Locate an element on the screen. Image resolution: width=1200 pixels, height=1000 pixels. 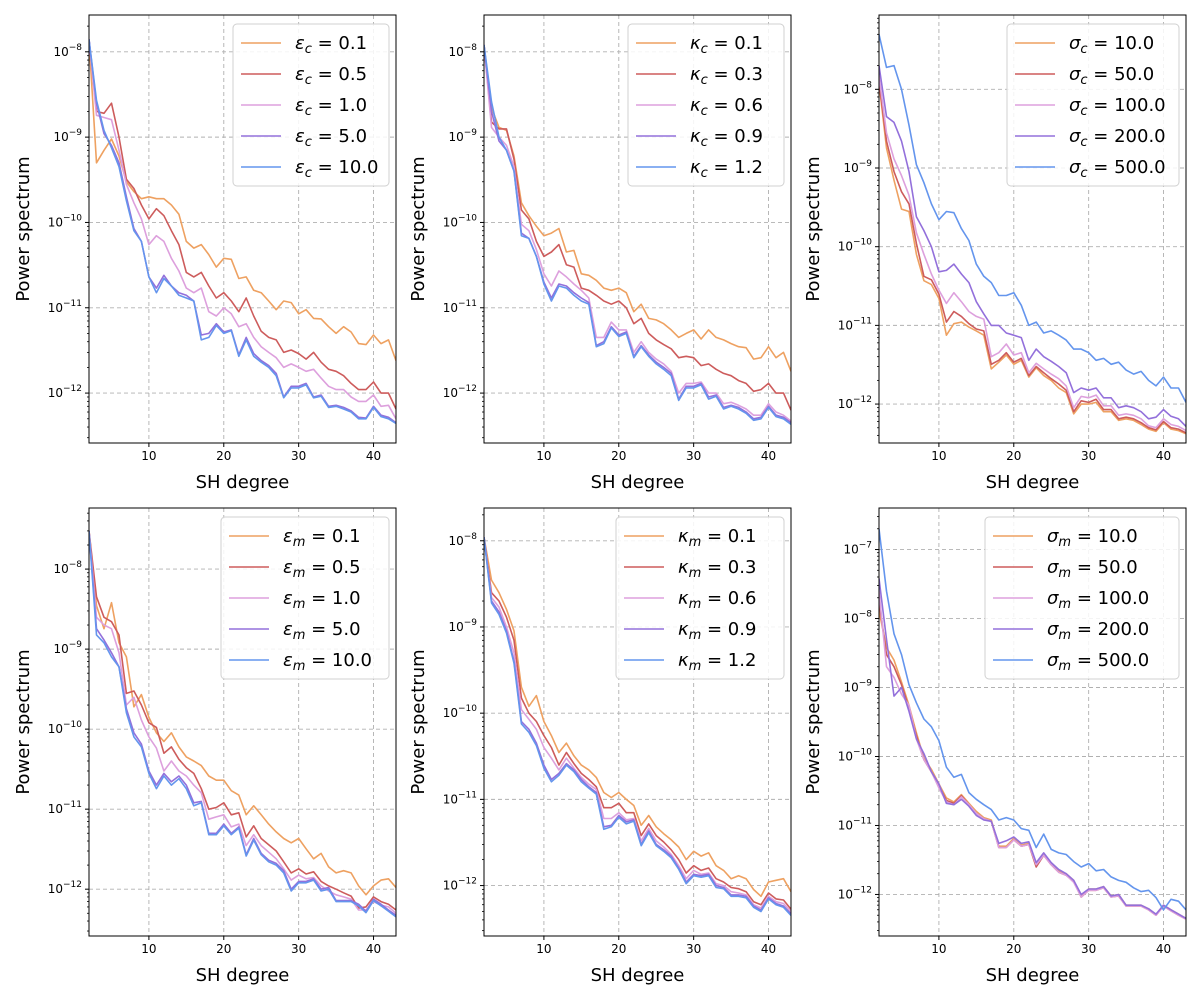
legend: κm = 0.1κm = 0.3κm = 0.6κm = 0.9κm = 1.2 is located at coordinates (700, 598).